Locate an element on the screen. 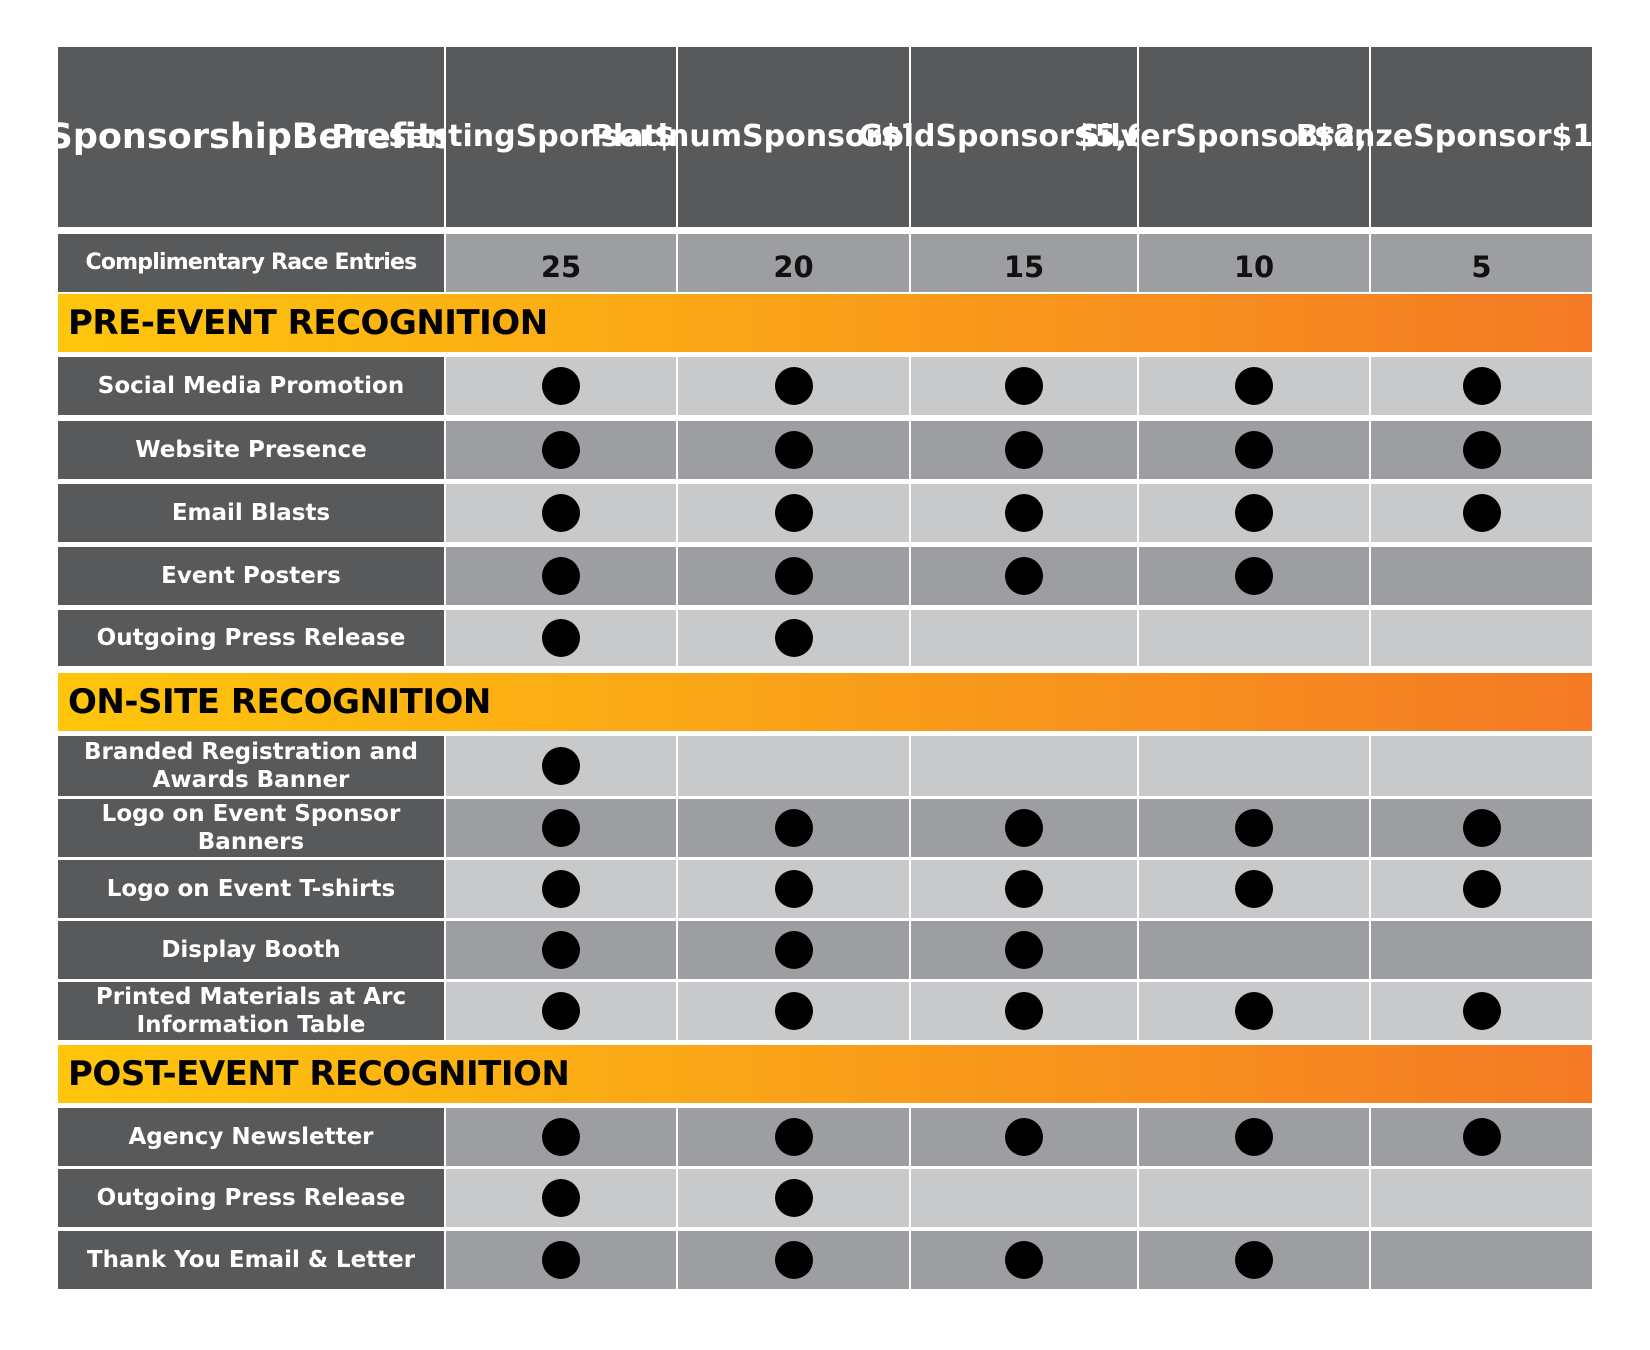  race-entries-label-text: Complimentary Race Entries is located at coordinates (251, 262).